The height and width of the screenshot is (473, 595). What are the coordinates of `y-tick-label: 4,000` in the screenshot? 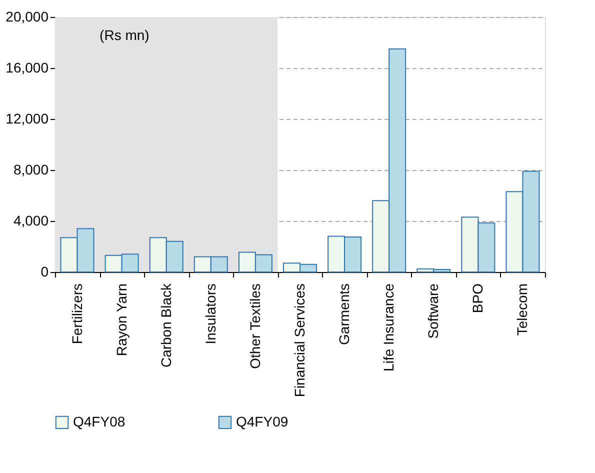 It's located at (31, 220).